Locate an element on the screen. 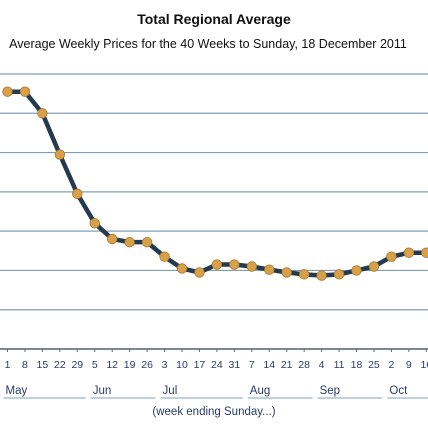 This screenshot has height=428, width=428. x-tick-label: 3 is located at coordinates (165, 365).